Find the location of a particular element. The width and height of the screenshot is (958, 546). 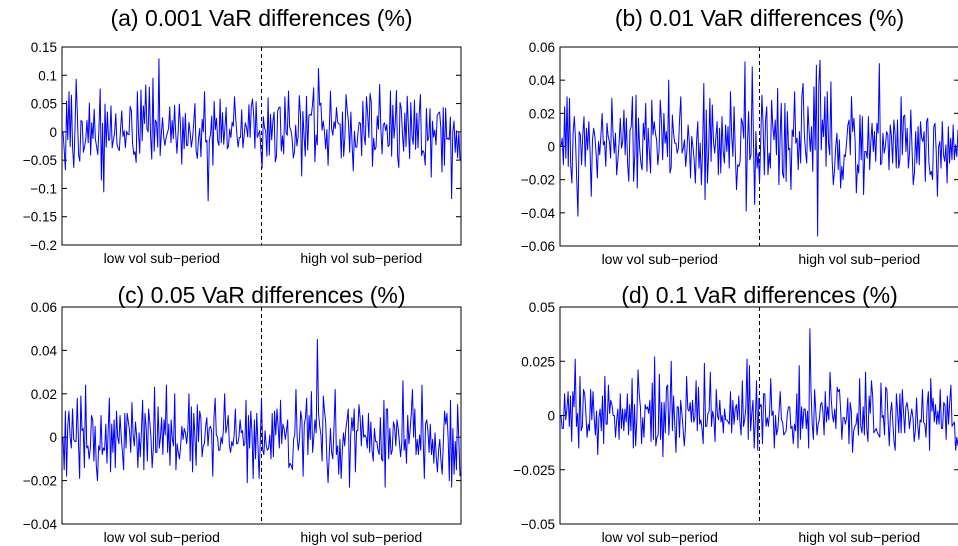

y-tick-label: −0.2 is located at coordinates (43, 245).